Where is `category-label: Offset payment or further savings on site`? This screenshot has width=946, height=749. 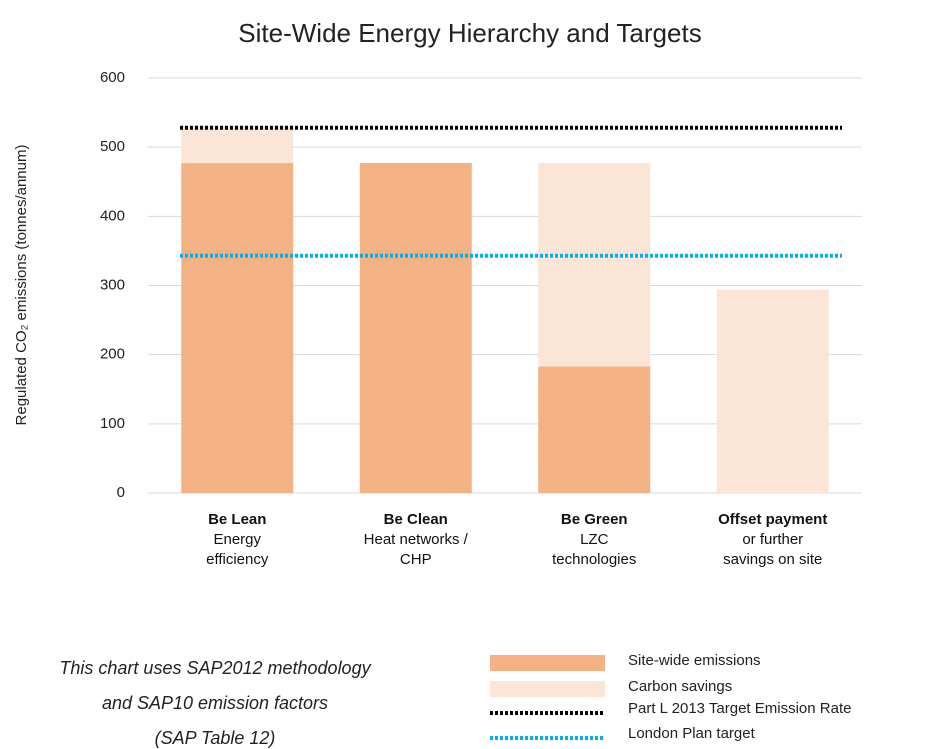 category-label: Offset payment or further savings on site is located at coordinates (773, 540).